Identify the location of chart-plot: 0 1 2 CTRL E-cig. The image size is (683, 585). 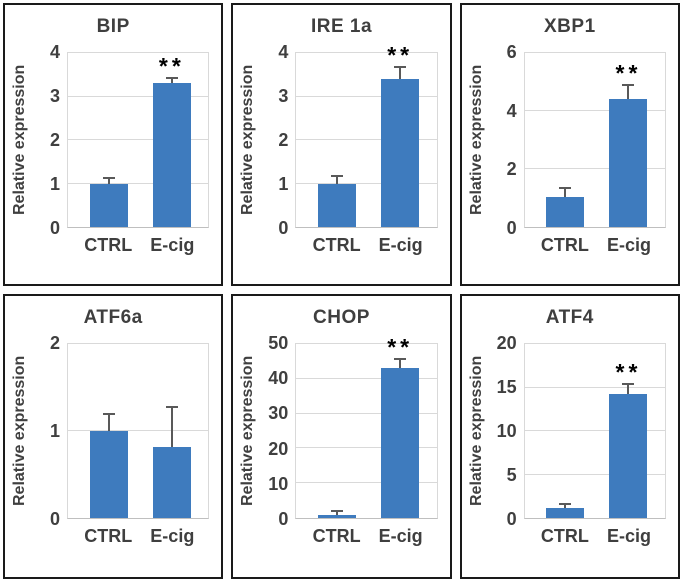
(120, 455).